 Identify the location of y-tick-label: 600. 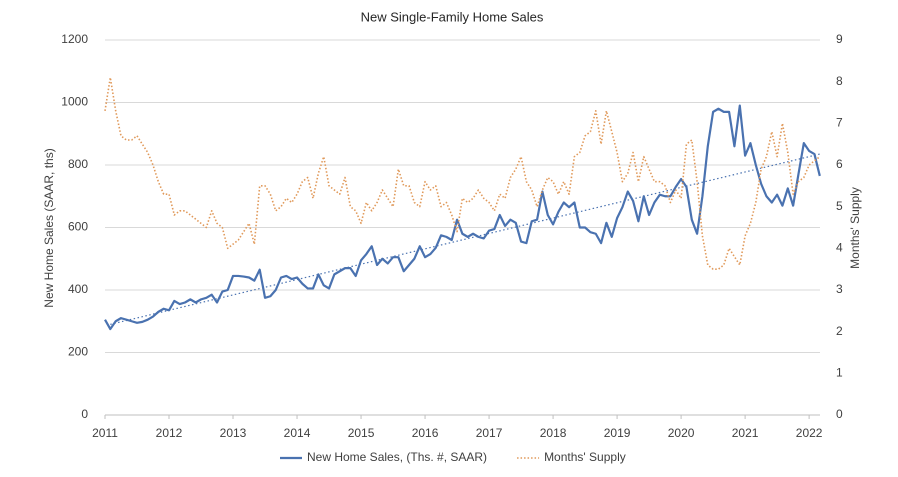
(78, 227).